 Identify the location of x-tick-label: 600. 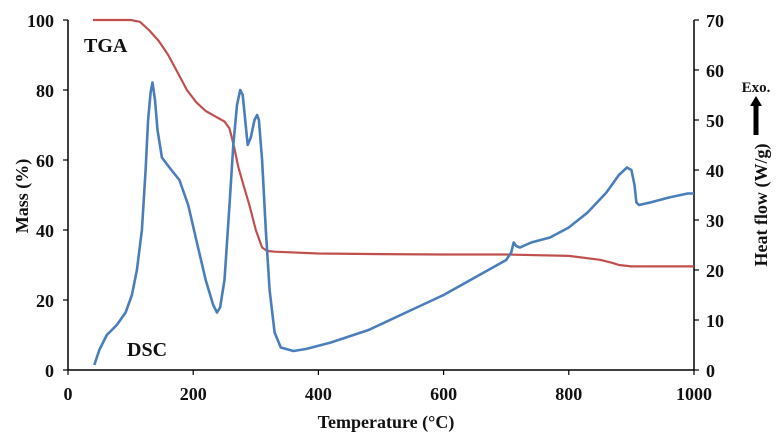
(443, 394).